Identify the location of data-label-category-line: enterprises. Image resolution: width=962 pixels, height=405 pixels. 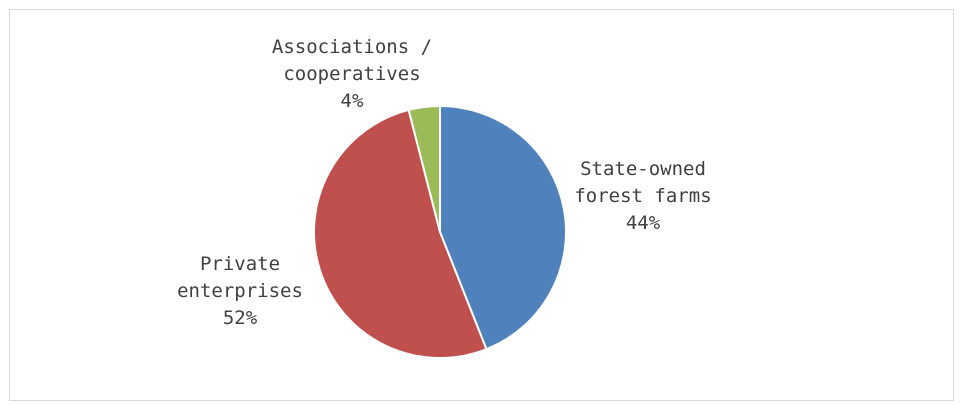
(240, 291).